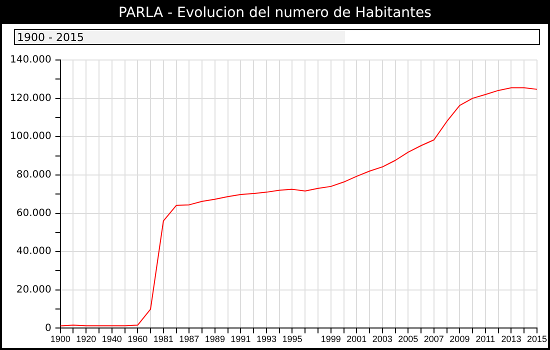 The height and width of the screenshot is (350, 550). I want to click on x-tick-label: 2013, so click(511, 339).